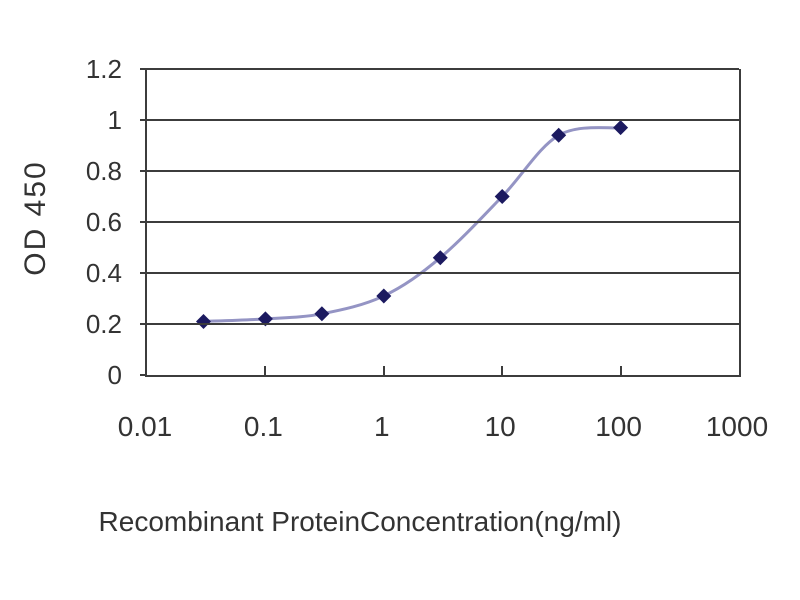 Image resolution: width=800 pixels, height=600 pixels. I want to click on x-axis-title: Recombinant ProteinConcentration(ng/ml), so click(360, 521).